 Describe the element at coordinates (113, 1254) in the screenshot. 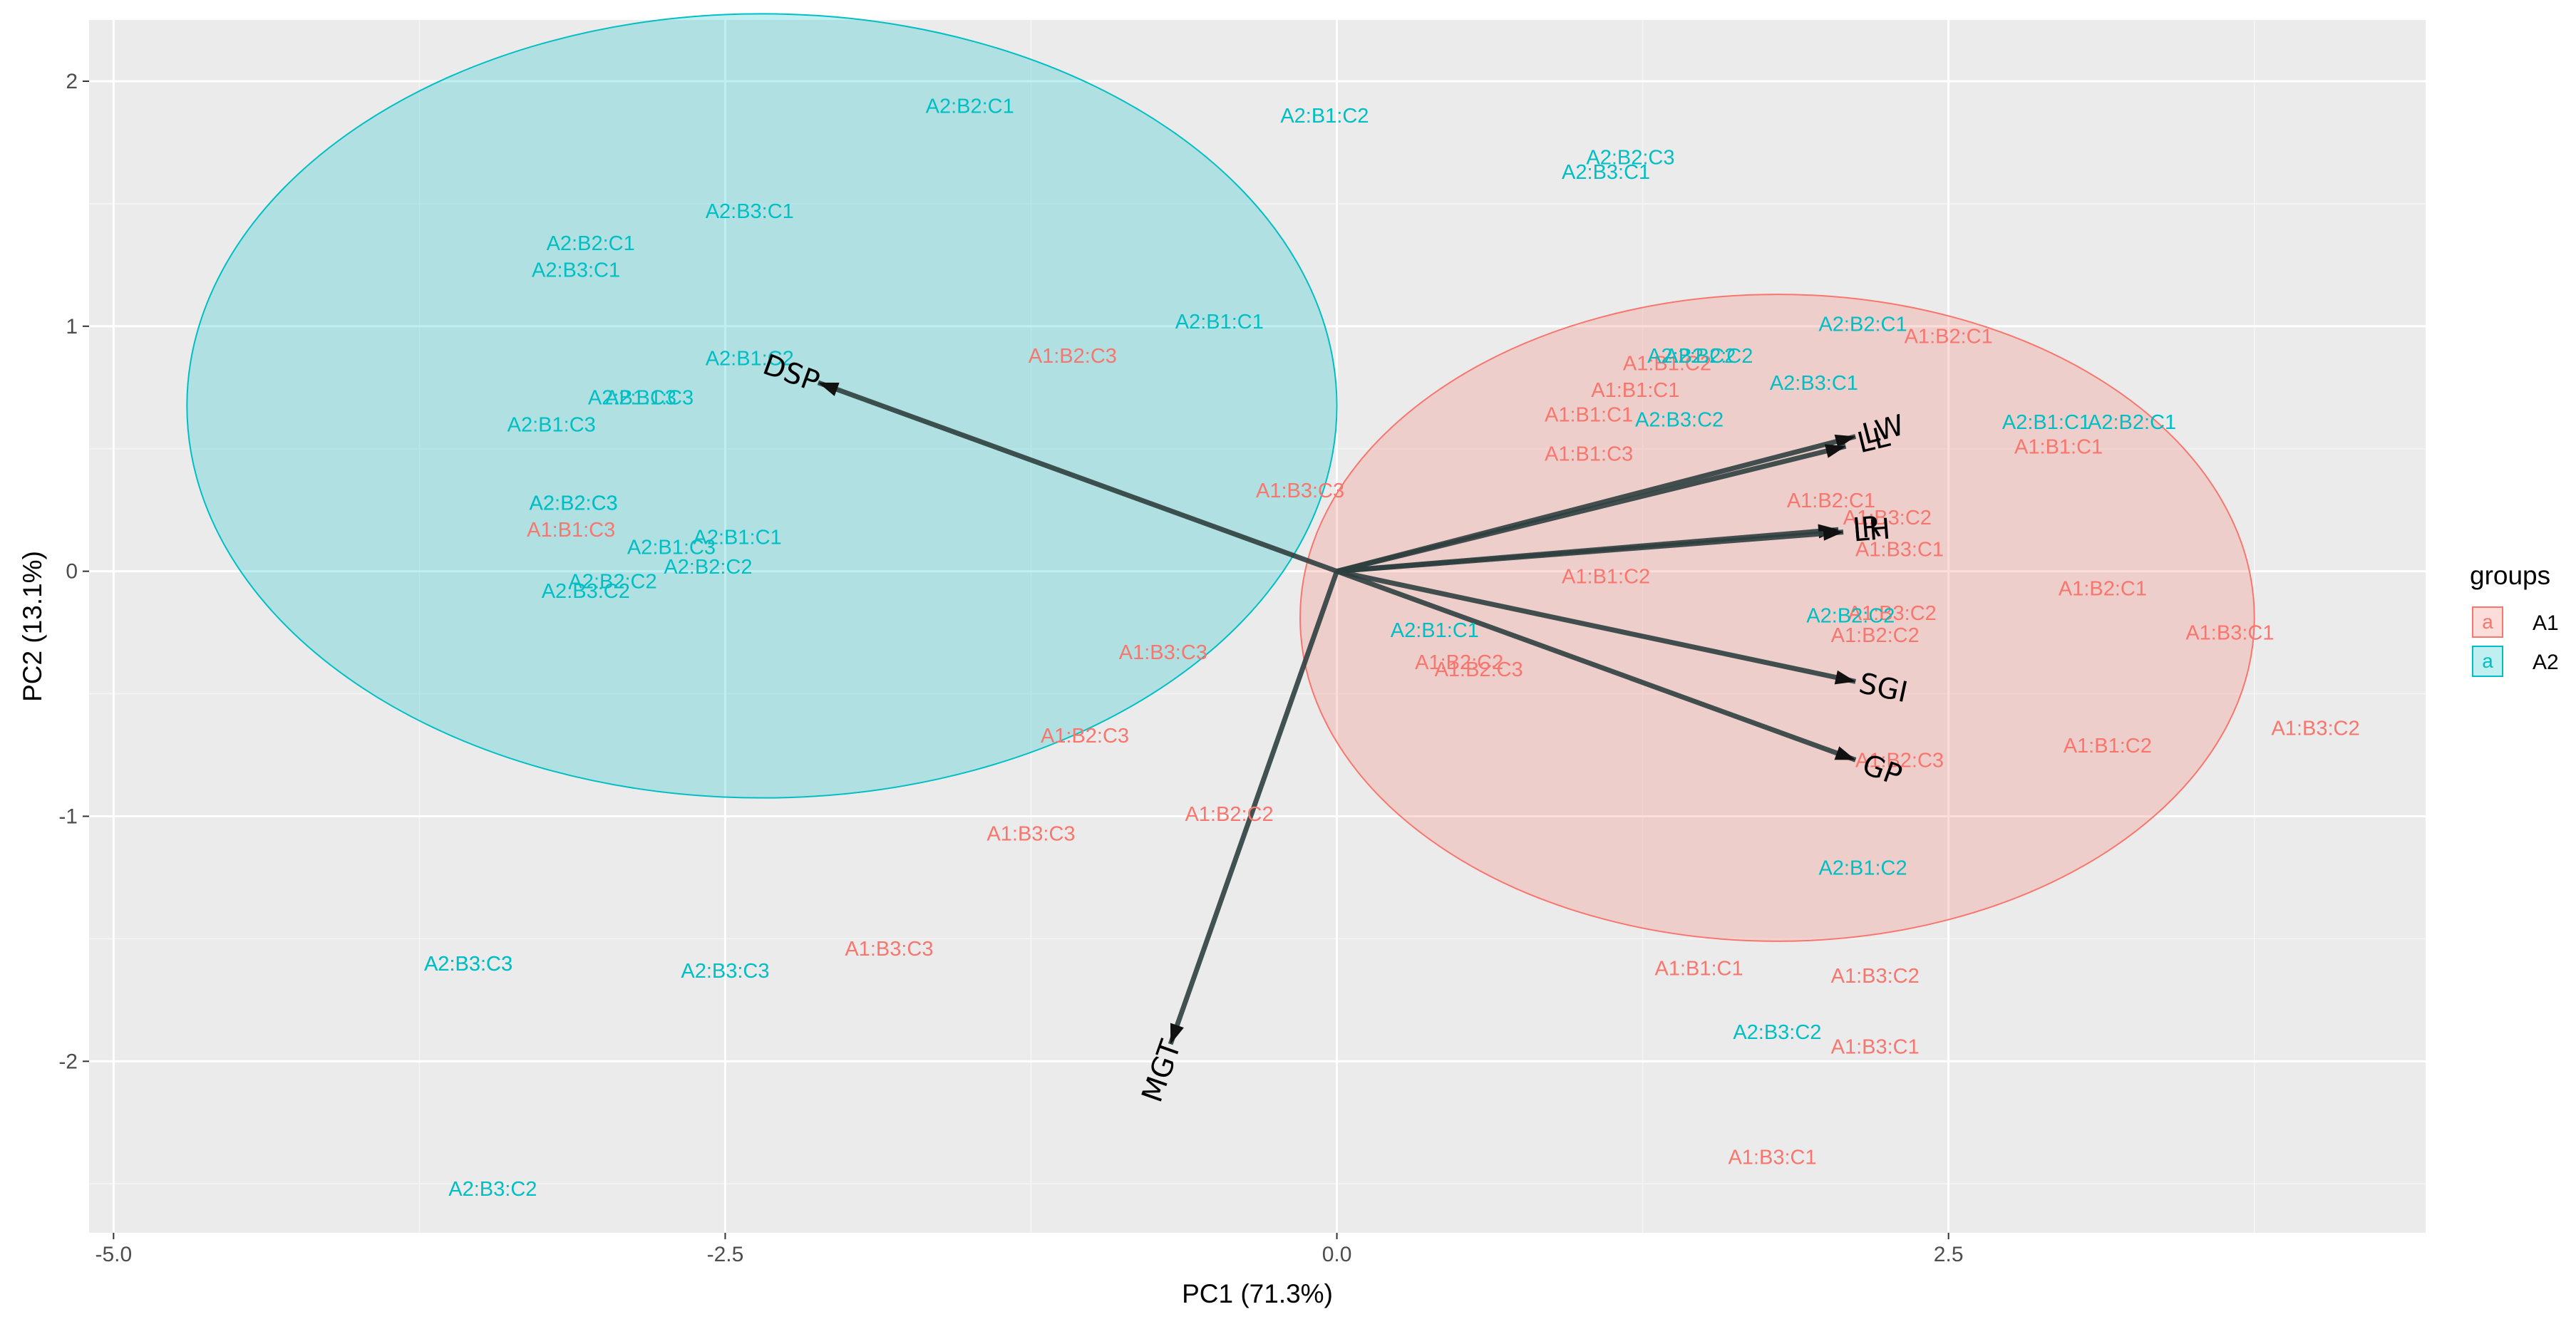

I see `x-tick-label: -5.0` at that location.